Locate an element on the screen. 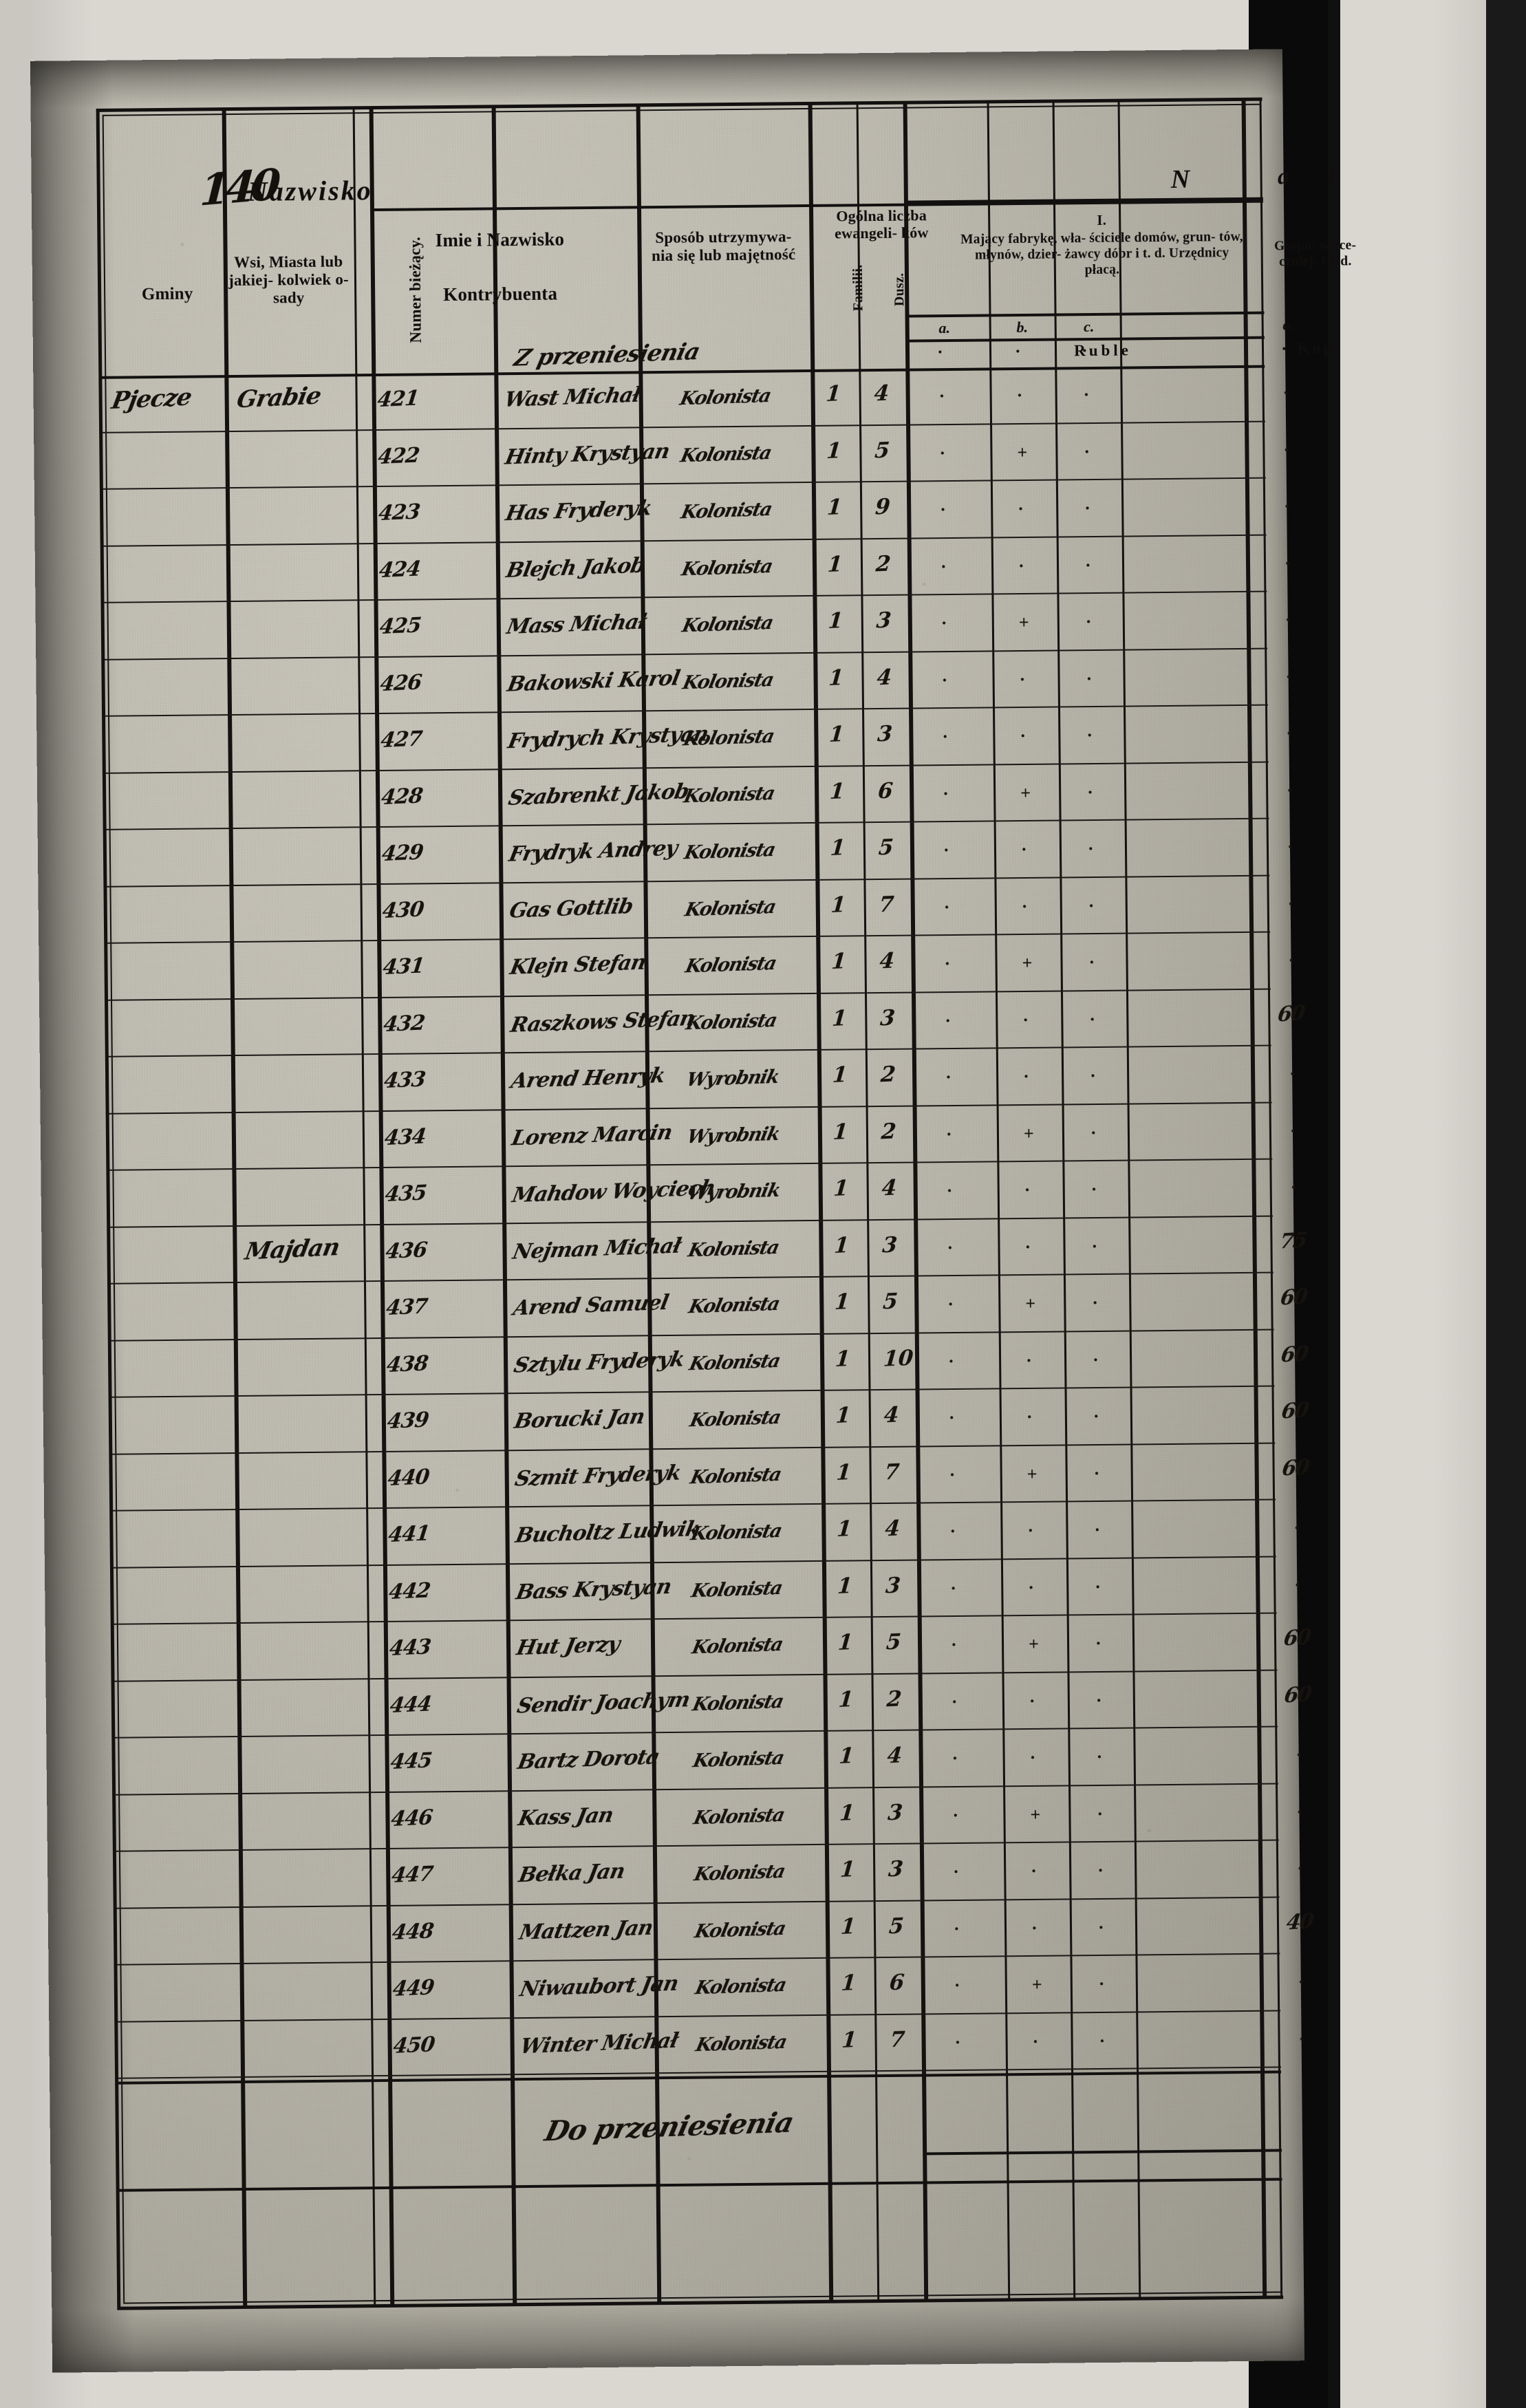 The height and width of the screenshot is (2408, 1526). cell-numer: 429 is located at coordinates (402, 853).